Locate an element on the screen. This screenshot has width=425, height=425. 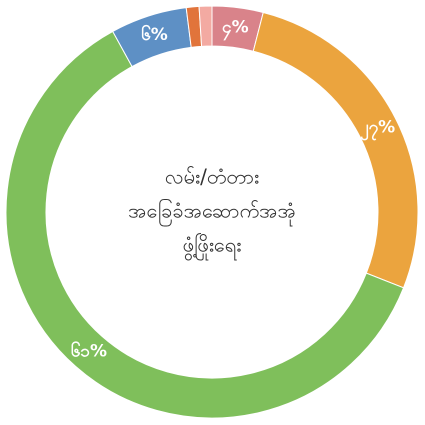
chart-title: လမ်း/တံတား is located at coordinates (212, 177).